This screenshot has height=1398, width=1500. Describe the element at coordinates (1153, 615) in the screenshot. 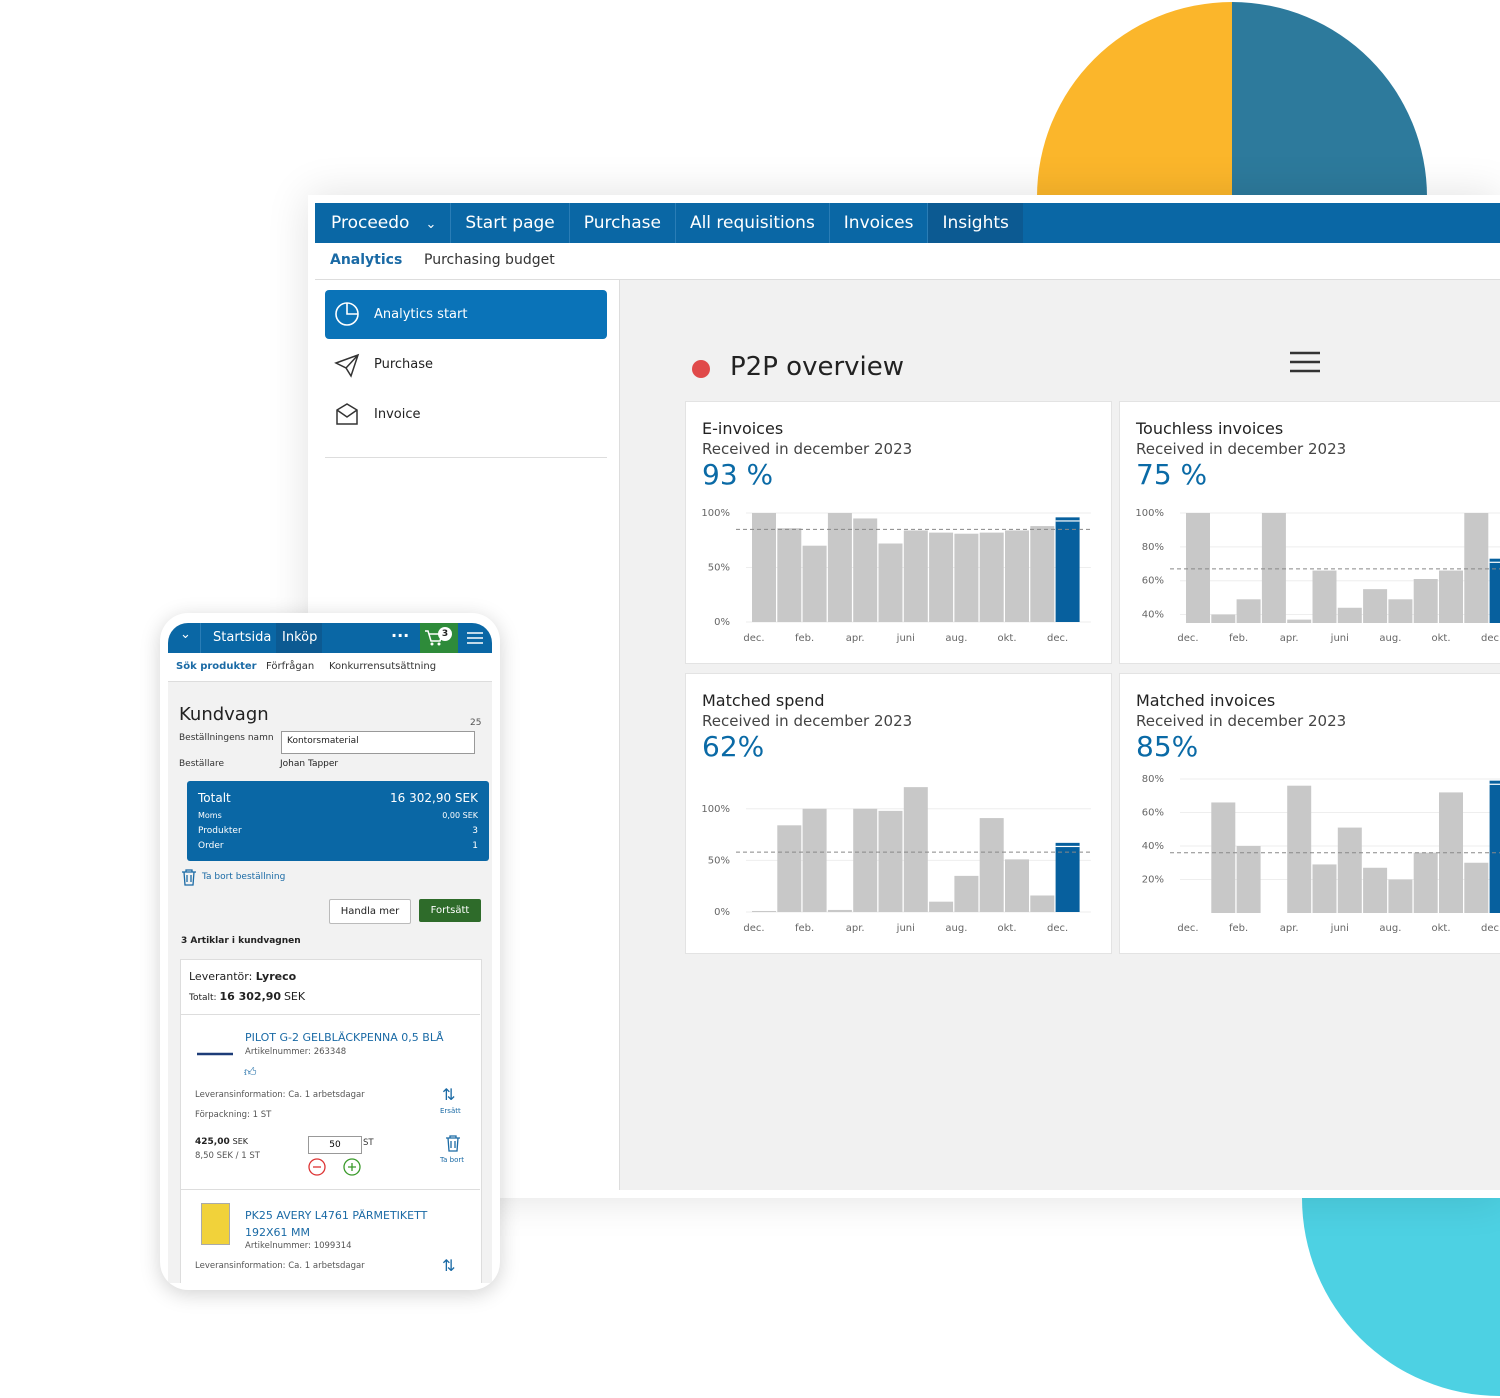

I see `y-tick-label: 40%` at that location.